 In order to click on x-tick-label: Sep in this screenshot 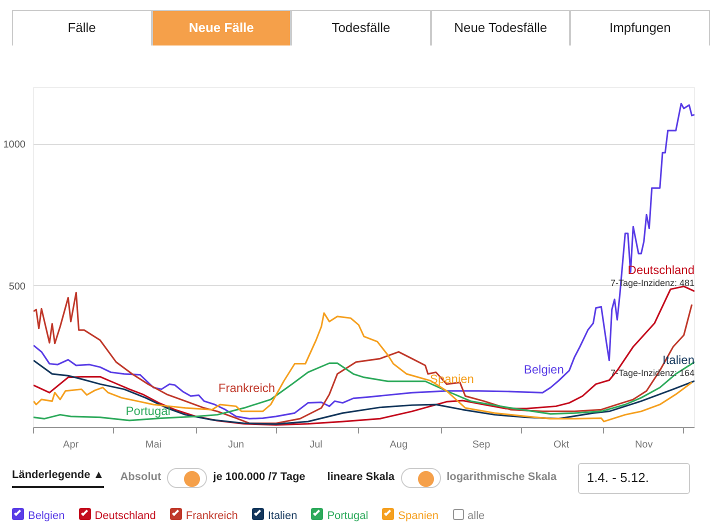, I will do `click(481, 445)`.